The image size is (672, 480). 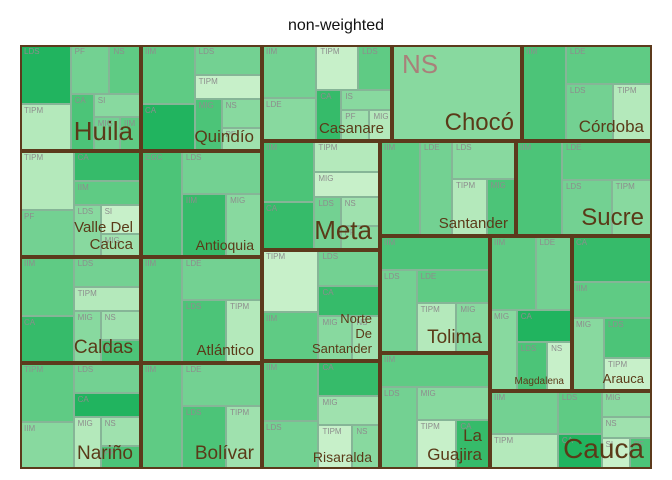 I want to click on treemap-group: Bolívar, so click(x=201, y=416).